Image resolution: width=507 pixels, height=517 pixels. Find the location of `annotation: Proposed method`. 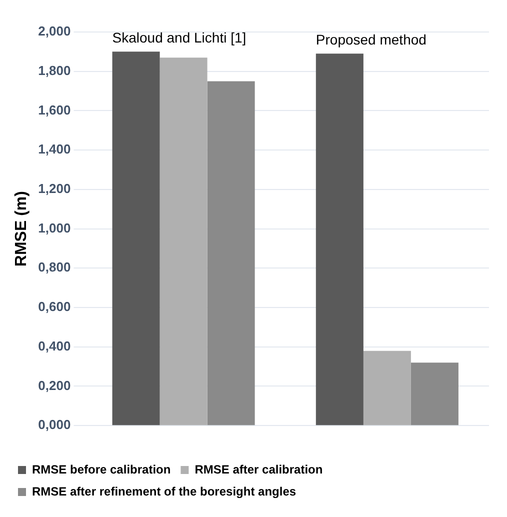

annotation: Proposed method is located at coordinates (371, 40).